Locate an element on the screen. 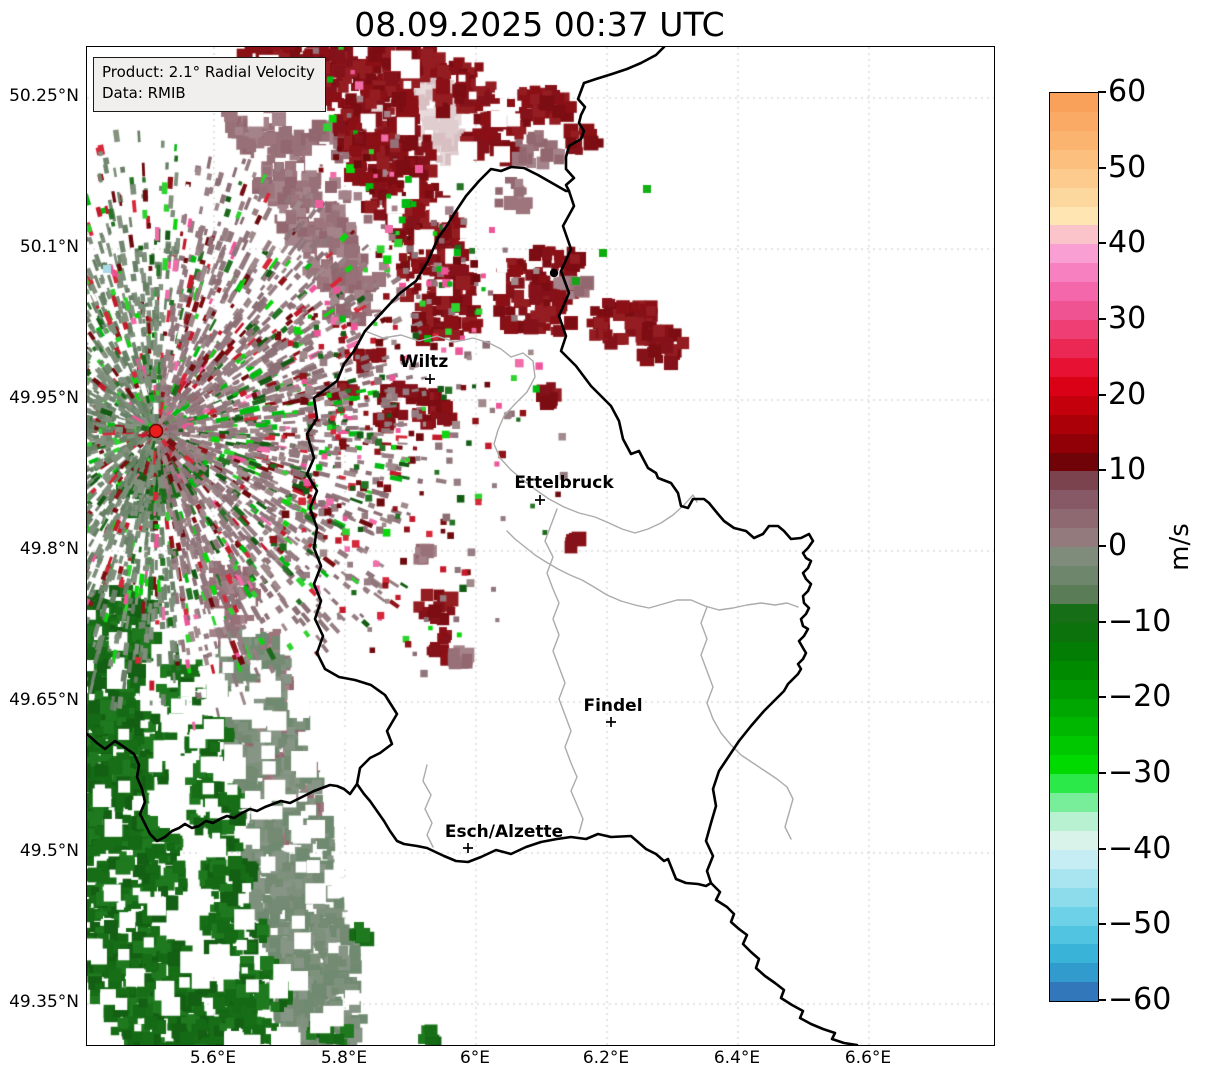 This screenshot has width=1207, height=1081. lat-tick-label: 49.5°N is located at coordinates (49, 851).